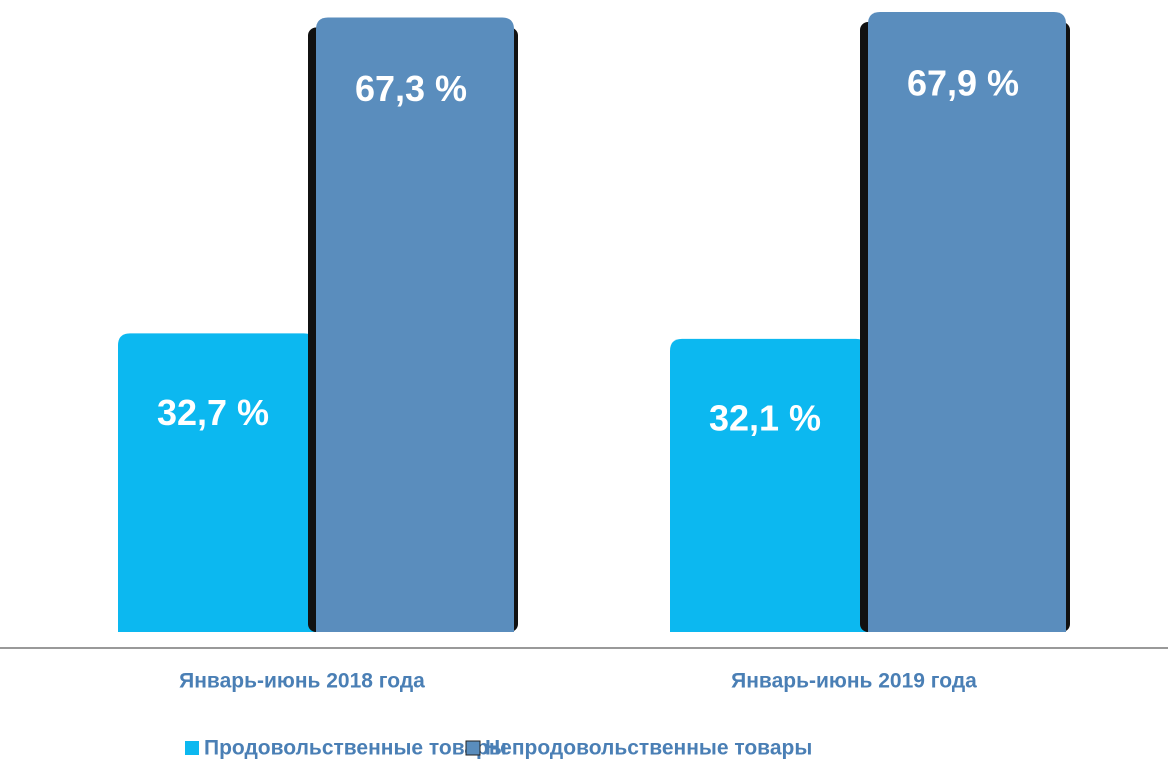 The width and height of the screenshot is (1168, 769). Describe the element at coordinates (854, 681) in the screenshot. I see `x-tick-label: Январь-июнь 2019 года` at that location.